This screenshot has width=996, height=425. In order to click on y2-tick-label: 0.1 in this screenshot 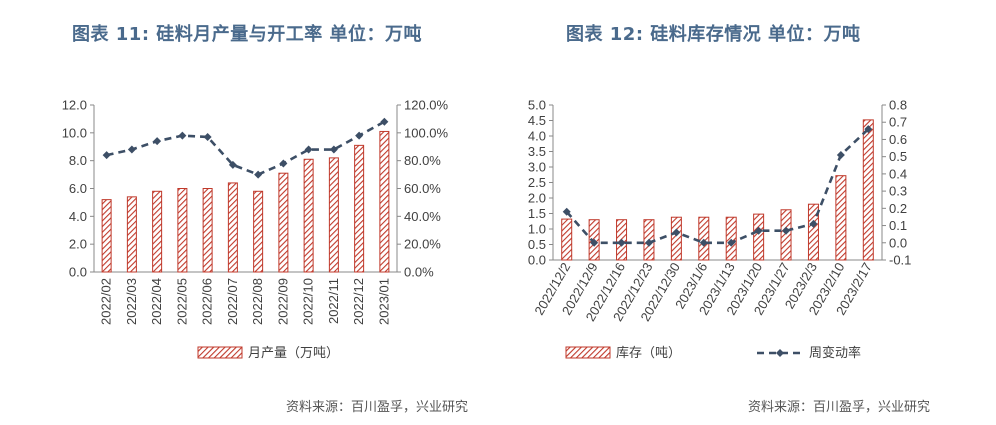, I will do `click(898, 225)`.